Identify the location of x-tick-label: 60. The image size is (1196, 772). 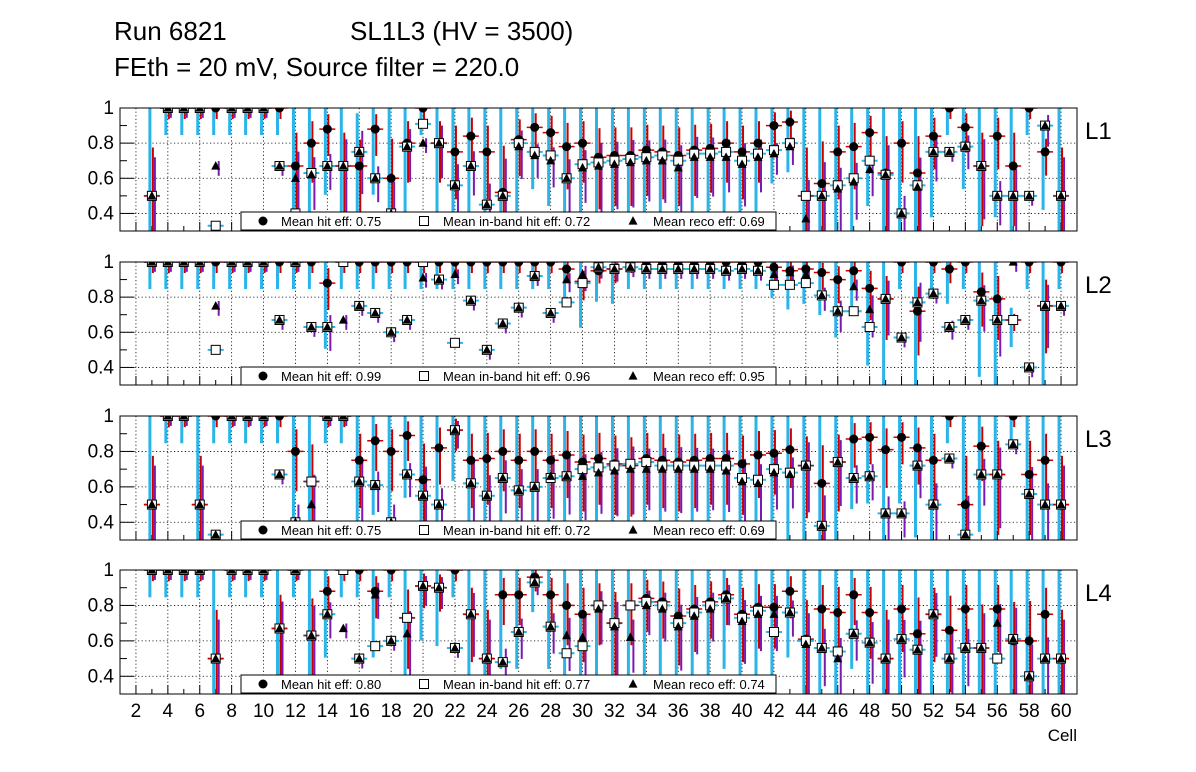
(1060, 711).